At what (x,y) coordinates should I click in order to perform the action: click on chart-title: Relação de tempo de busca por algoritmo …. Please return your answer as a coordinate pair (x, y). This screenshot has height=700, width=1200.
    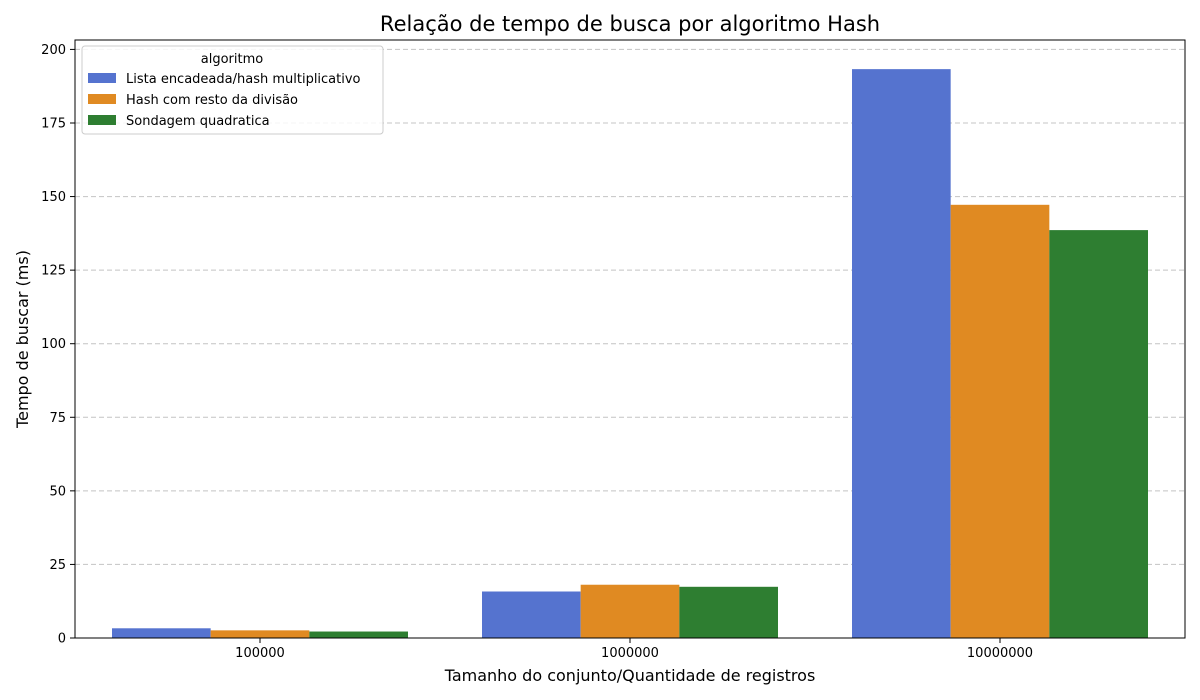
    Looking at the image, I should click on (630, 24).